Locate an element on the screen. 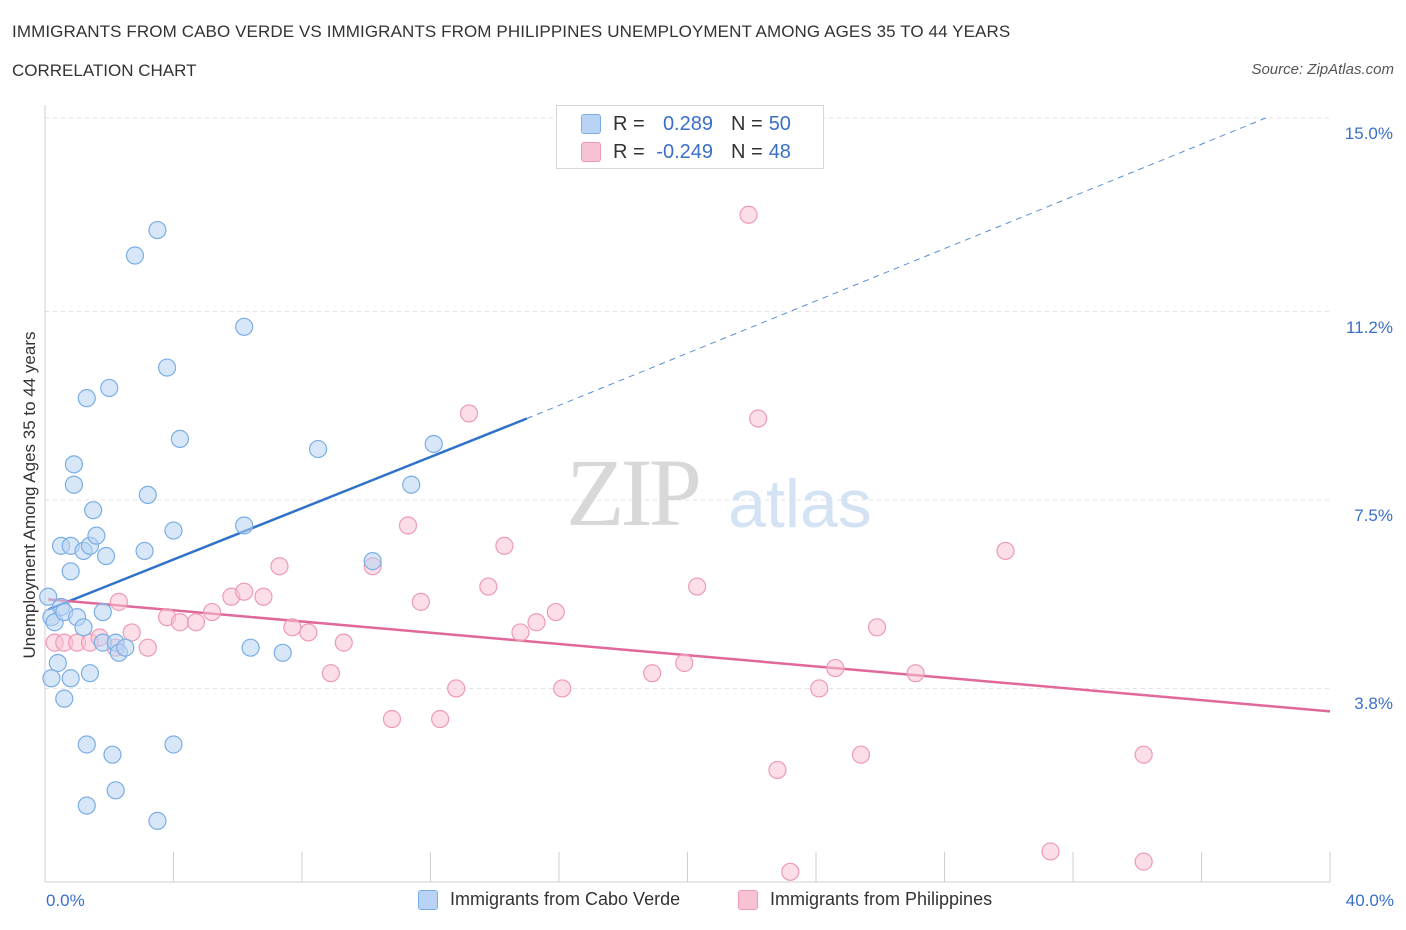 Image resolution: width=1406 pixels, height=930 pixels. watermark-zip: ZIP is located at coordinates (632, 492).